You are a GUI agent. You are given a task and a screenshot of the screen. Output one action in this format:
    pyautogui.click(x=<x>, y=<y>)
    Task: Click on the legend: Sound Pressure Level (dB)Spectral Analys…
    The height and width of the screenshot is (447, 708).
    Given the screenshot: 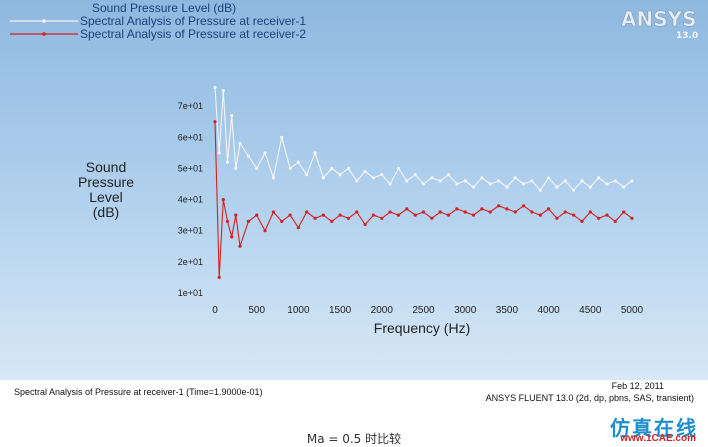 What is the action you would take?
    pyautogui.click(x=158, y=21)
    